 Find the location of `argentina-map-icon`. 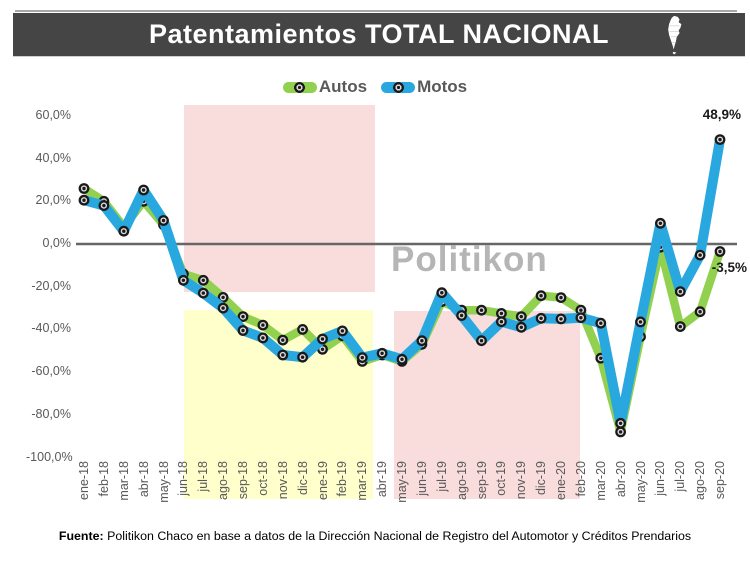

argentina-map-icon is located at coordinates (675, 35).